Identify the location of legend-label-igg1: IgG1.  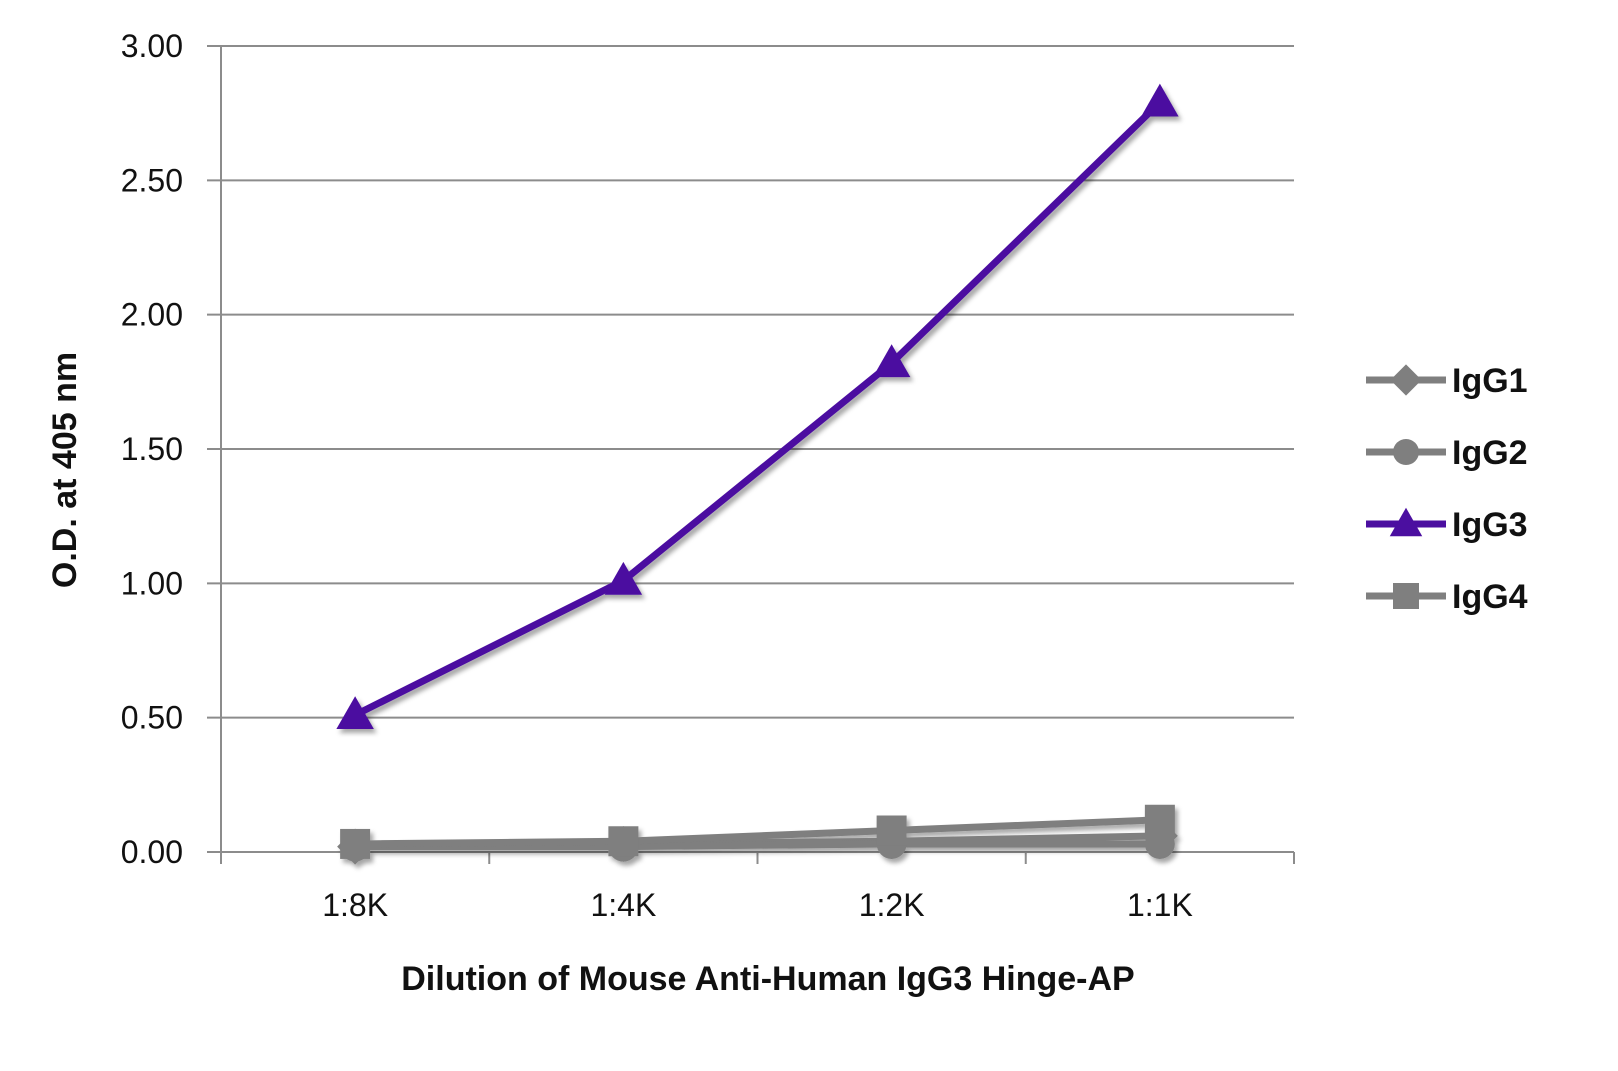
(1490, 381).